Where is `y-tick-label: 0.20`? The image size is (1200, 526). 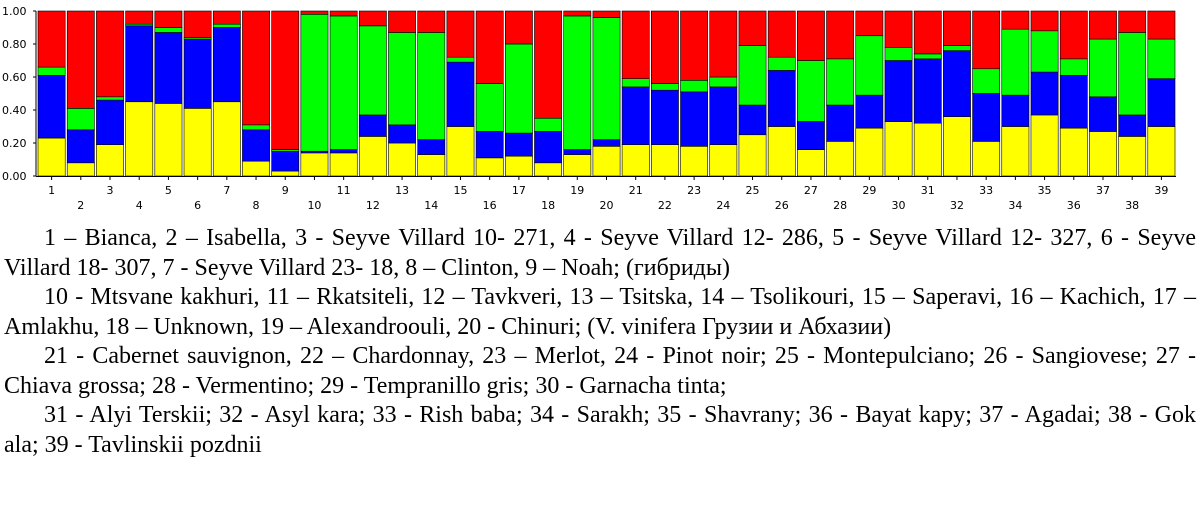 y-tick-label: 0.20 is located at coordinates (14, 143).